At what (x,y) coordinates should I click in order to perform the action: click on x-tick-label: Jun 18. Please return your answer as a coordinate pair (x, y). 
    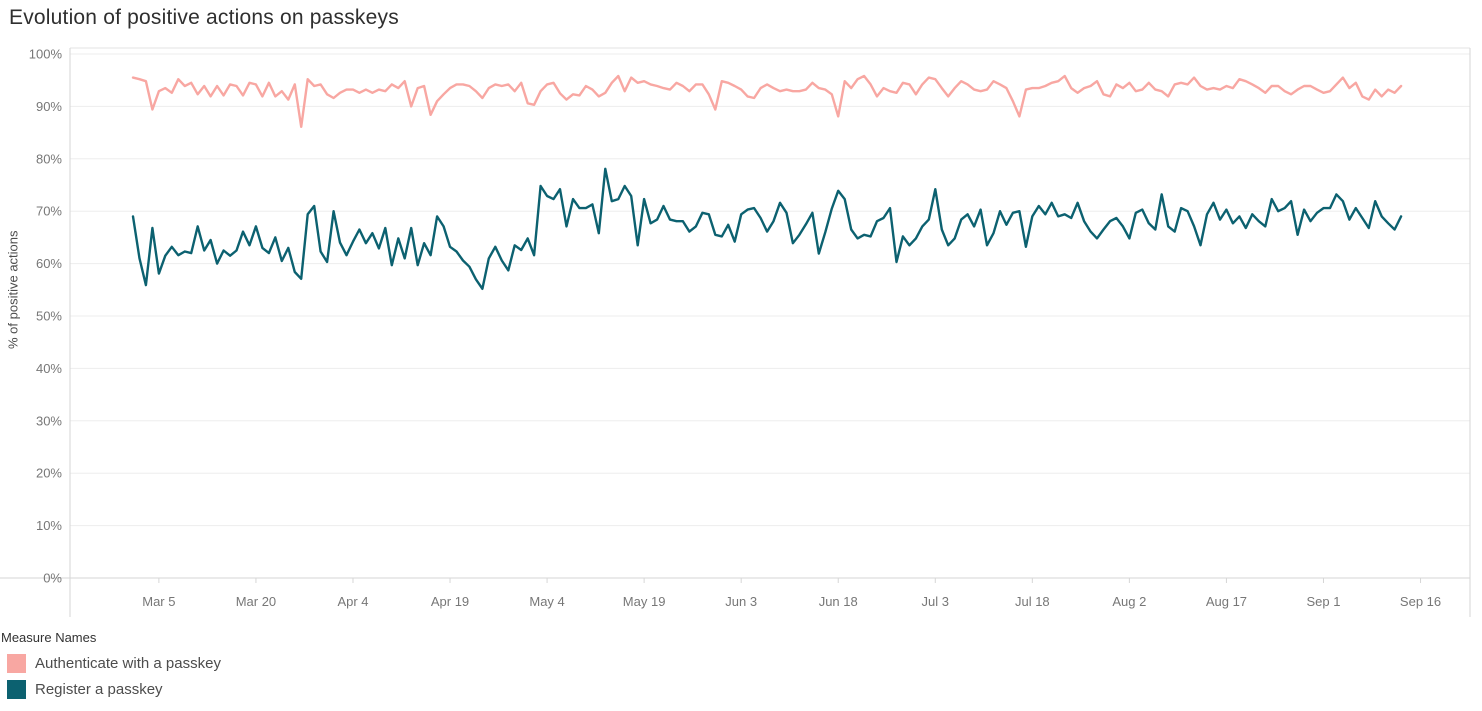
    Looking at the image, I should click on (838, 601).